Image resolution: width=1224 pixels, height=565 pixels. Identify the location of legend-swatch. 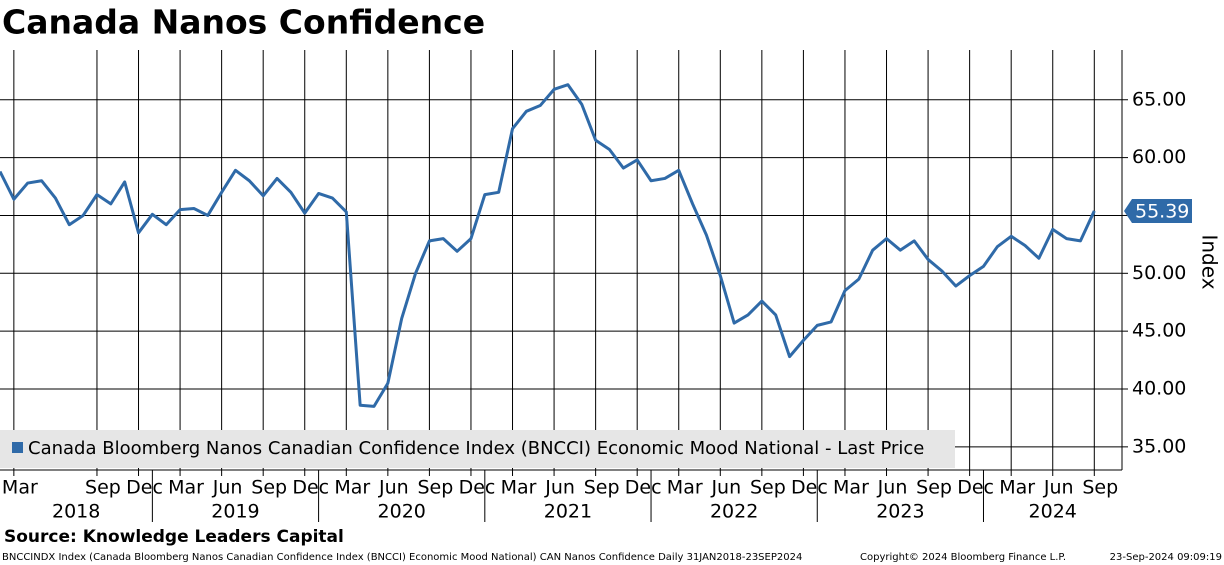
(17, 447).